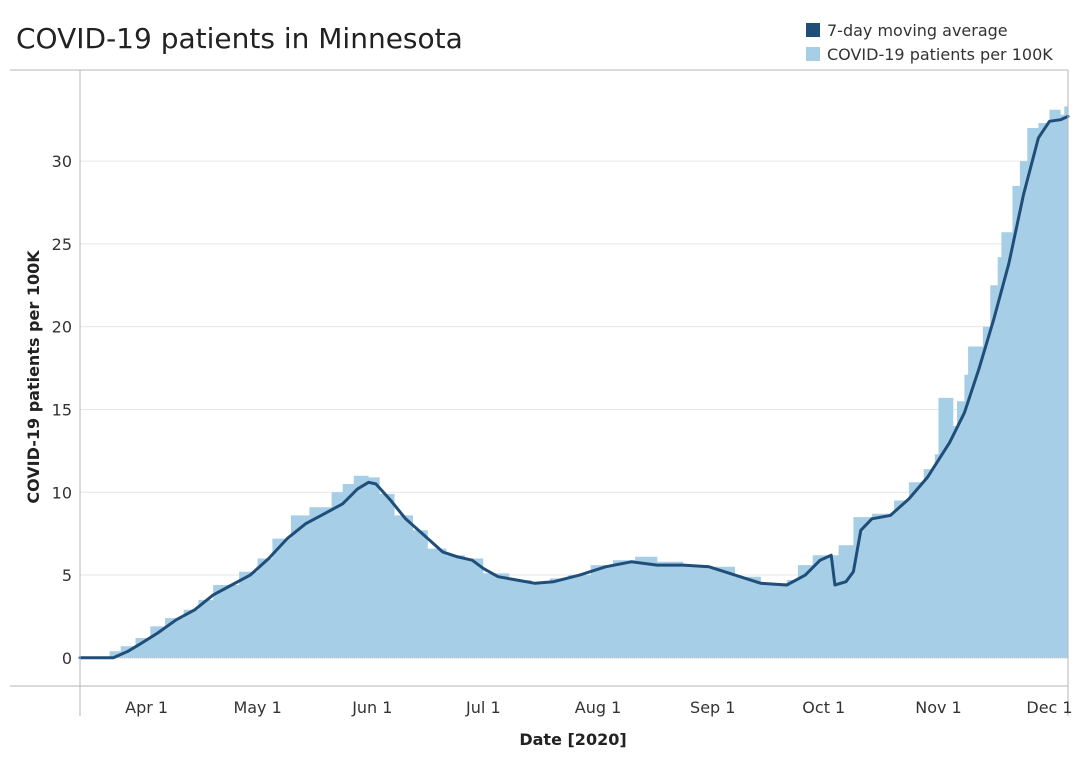 This screenshot has width=1080, height=770. What do you see at coordinates (62, 161) in the screenshot?
I see `y-tick-label-30: 30` at bounding box center [62, 161].